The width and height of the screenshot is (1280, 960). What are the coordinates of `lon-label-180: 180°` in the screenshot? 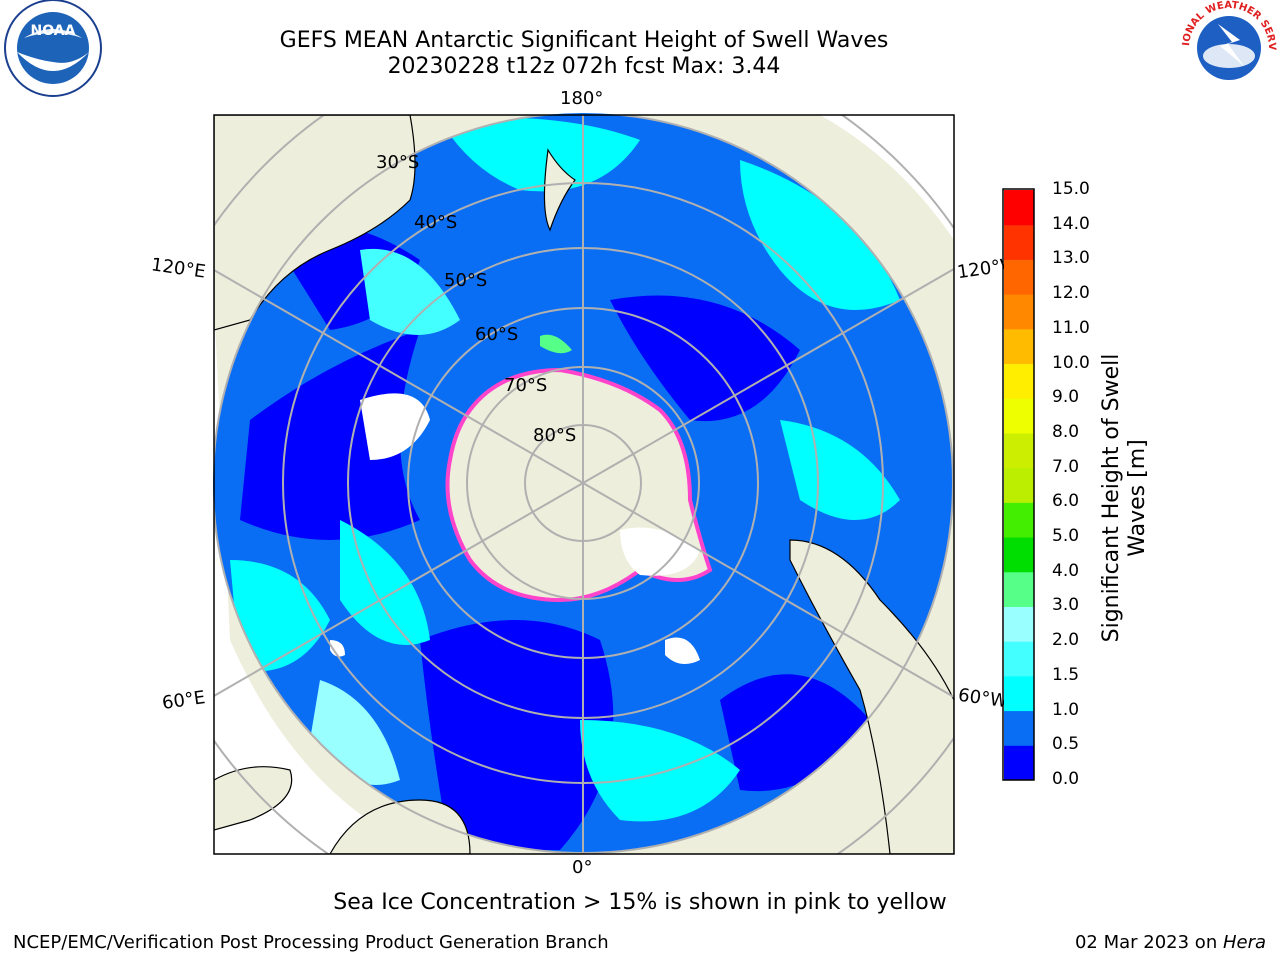 It's located at (582, 98).